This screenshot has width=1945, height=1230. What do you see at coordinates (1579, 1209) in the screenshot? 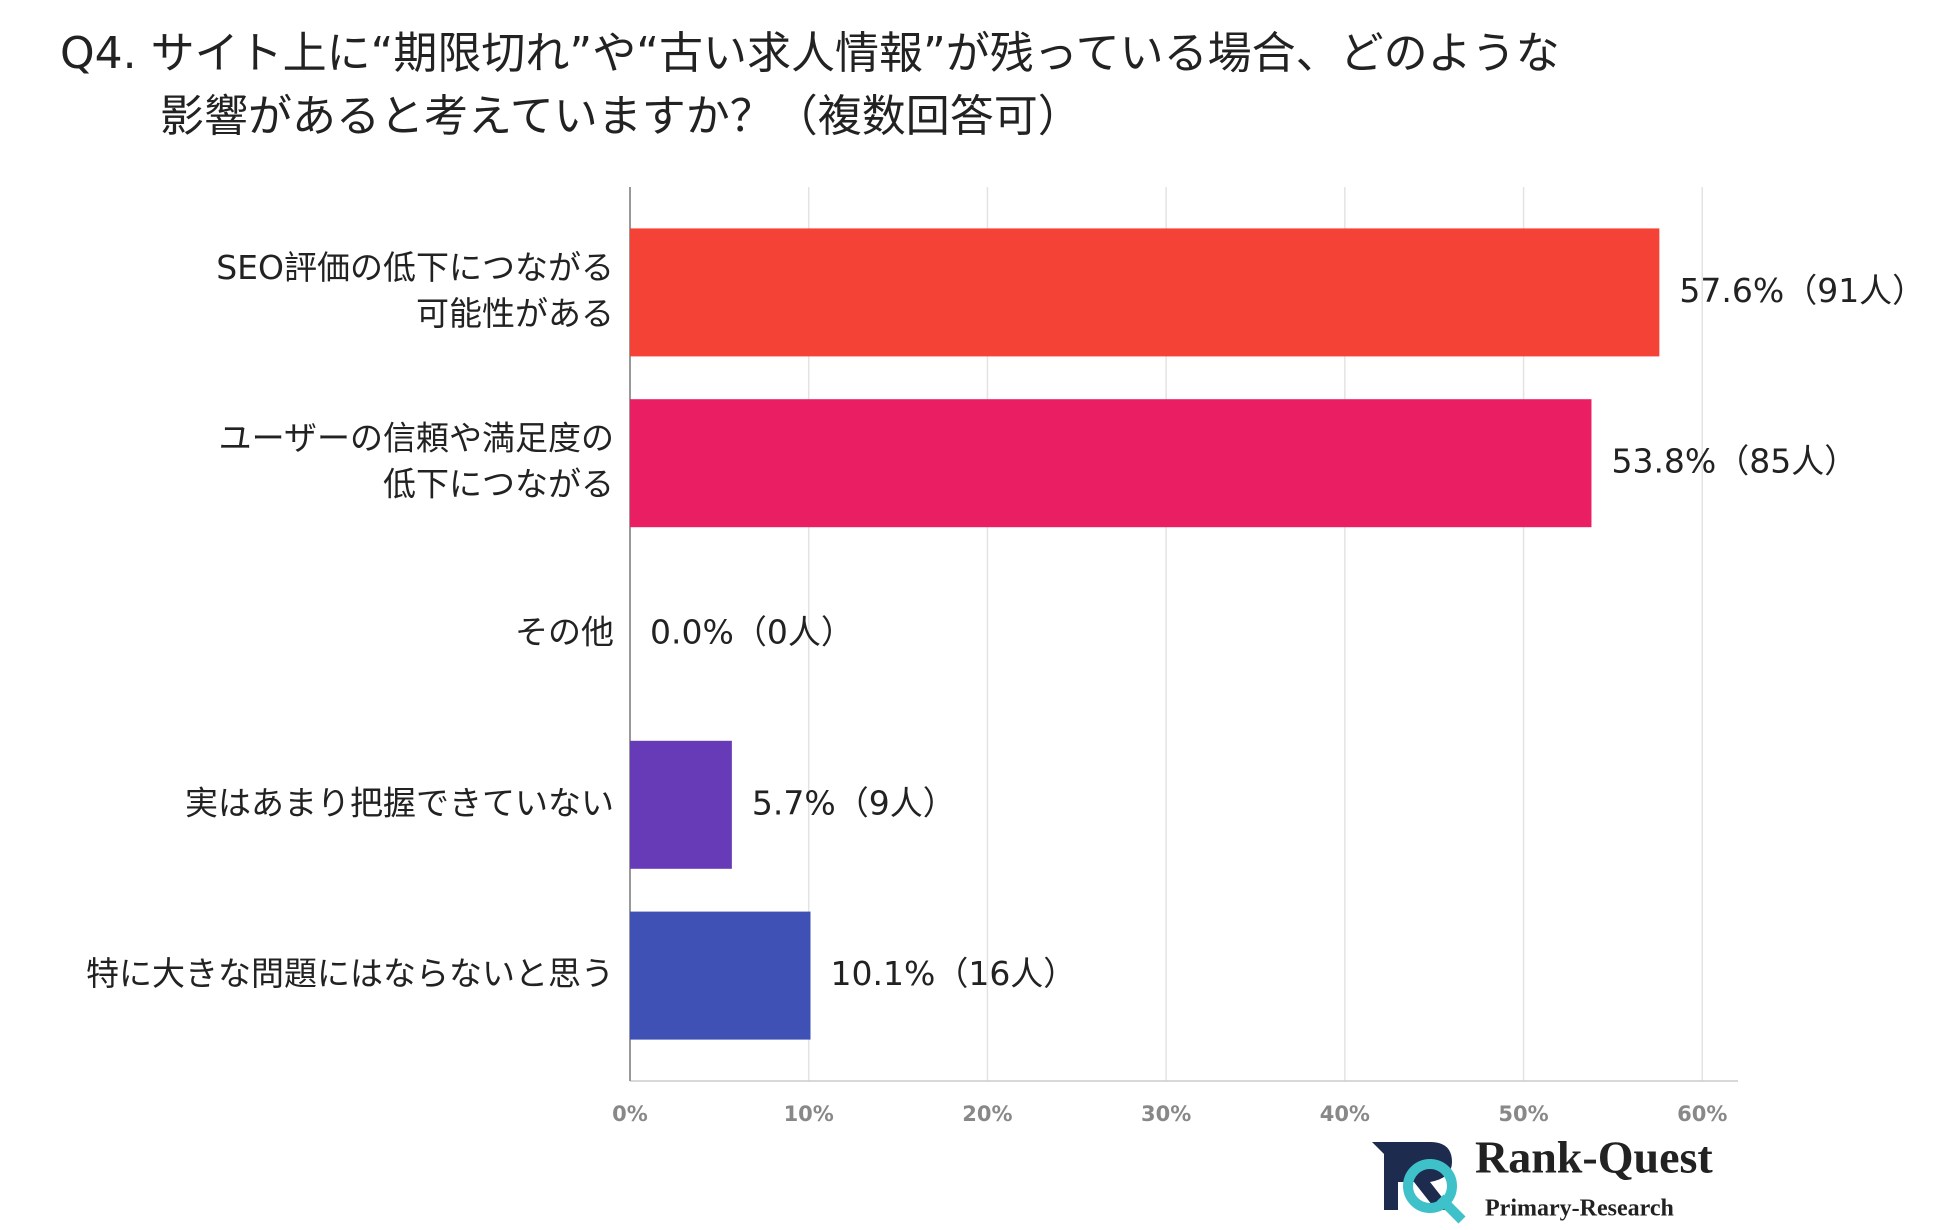
I see `logo-tagline: Primary-Research` at bounding box center [1579, 1209].